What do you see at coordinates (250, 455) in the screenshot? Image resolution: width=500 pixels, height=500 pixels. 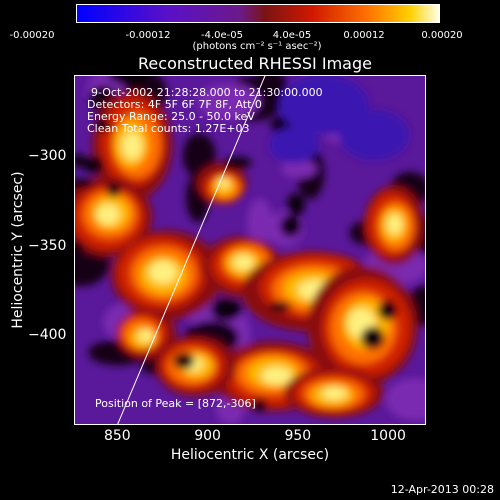 I see `x-axis-label: Heliocentric X (arcsec)` at bounding box center [250, 455].